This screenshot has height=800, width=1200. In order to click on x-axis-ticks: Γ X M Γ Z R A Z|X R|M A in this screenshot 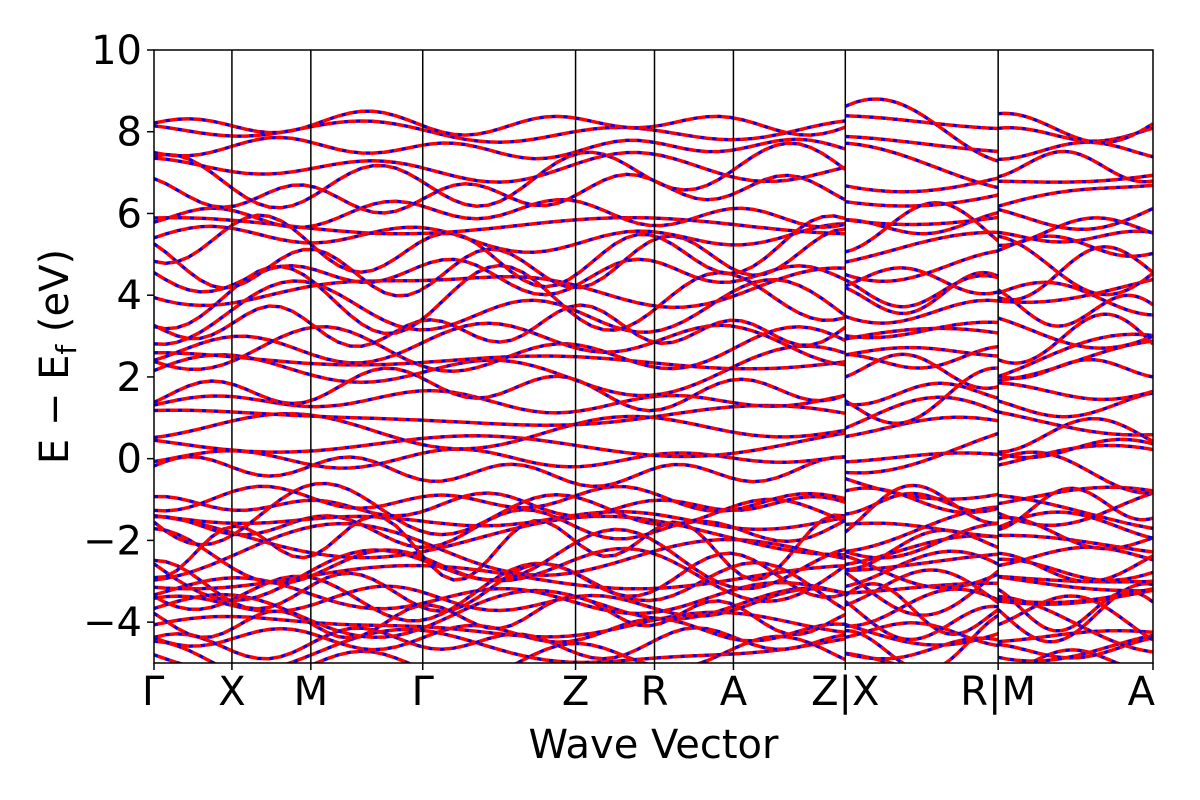, I will do `click(649, 689)`.